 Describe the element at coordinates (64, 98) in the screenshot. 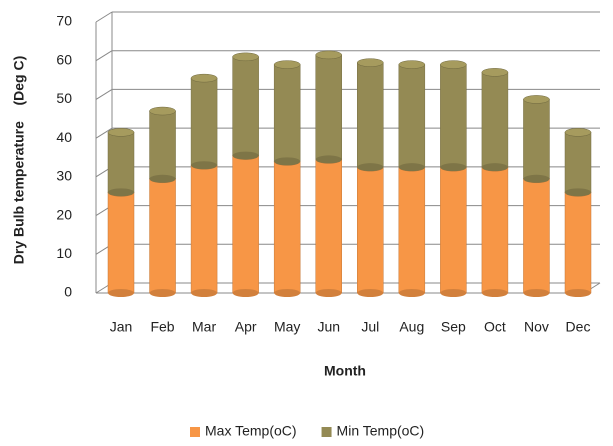

I see `y-tick-label: 50` at that location.